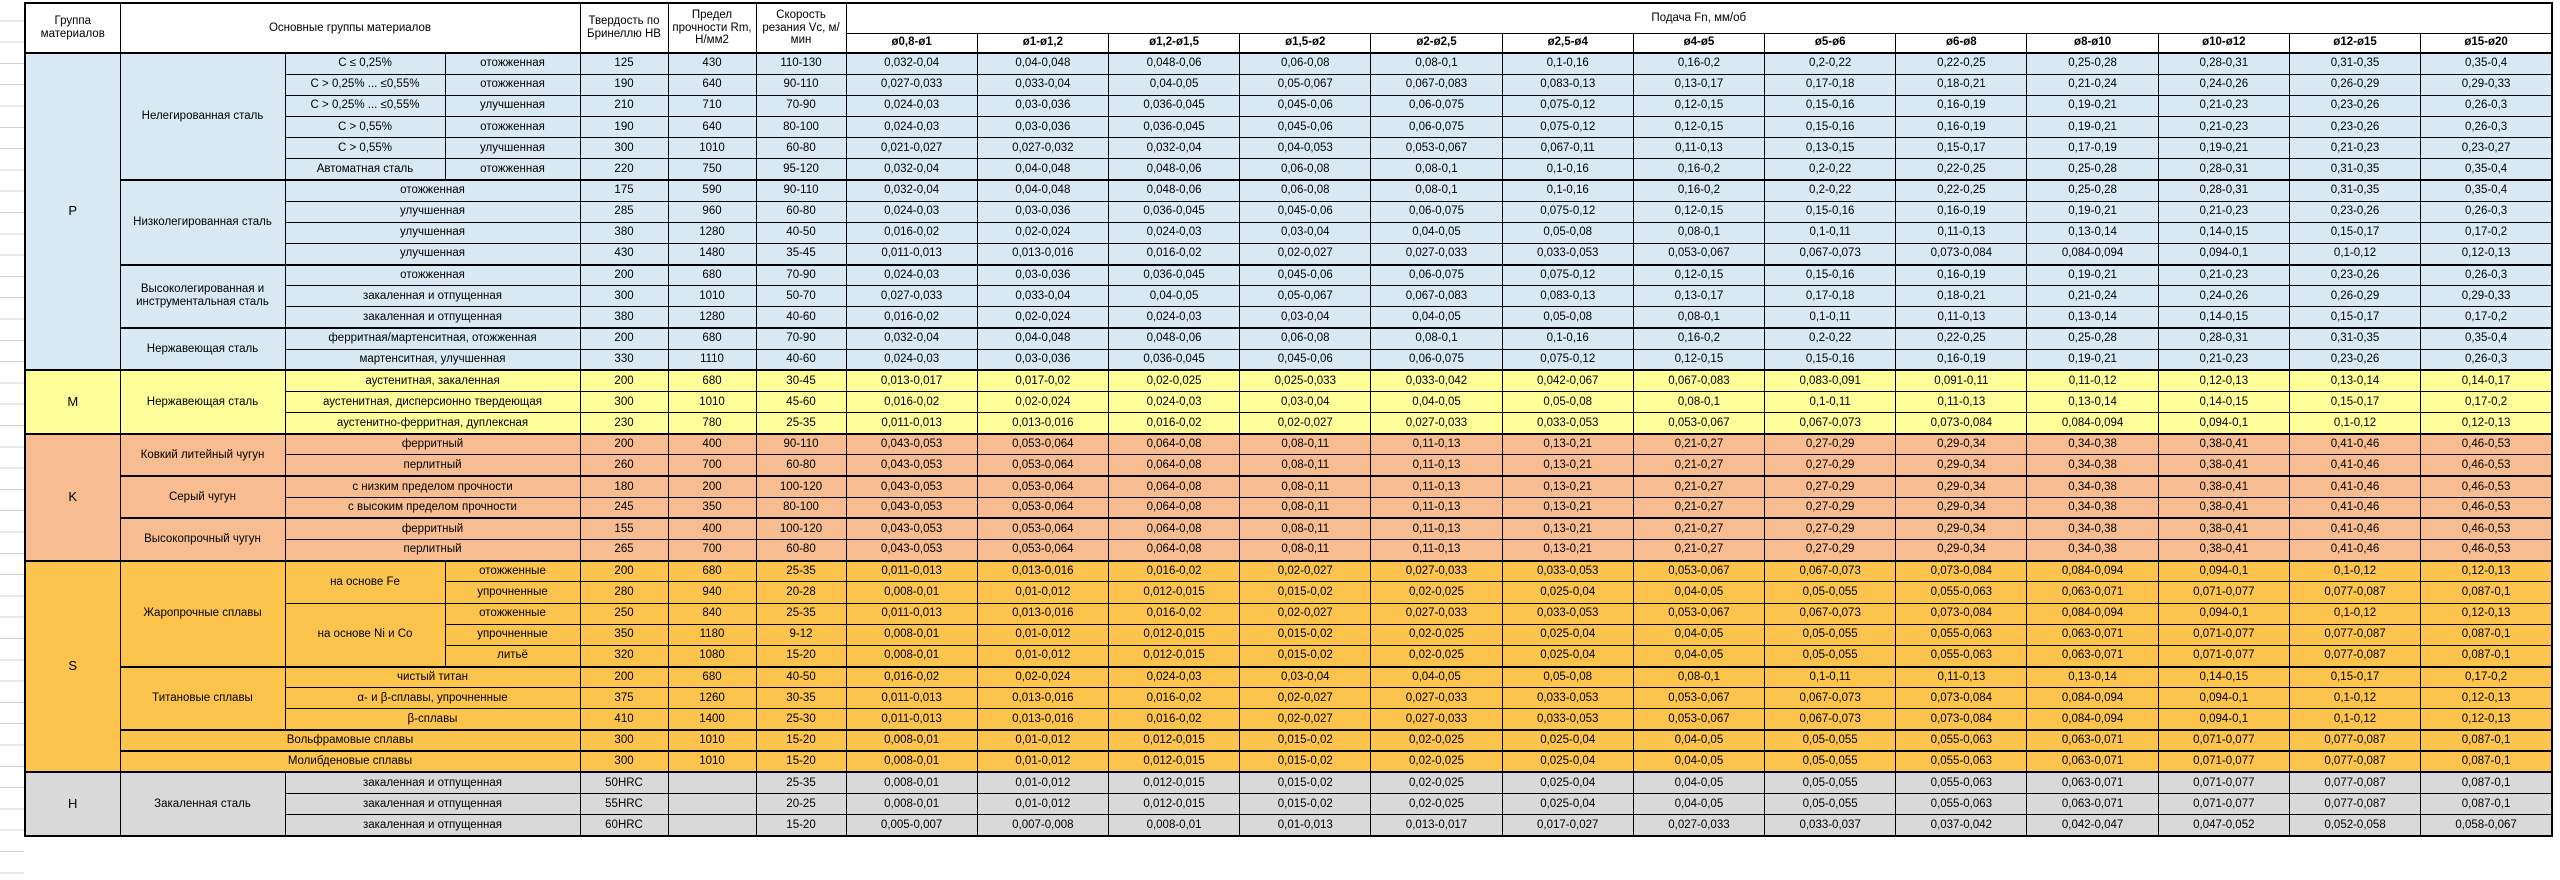  What do you see at coordinates (2223, 698) in the screenshot?
I see `feed-cell: 0,094-0,1` at bounding box center [2223, 698].